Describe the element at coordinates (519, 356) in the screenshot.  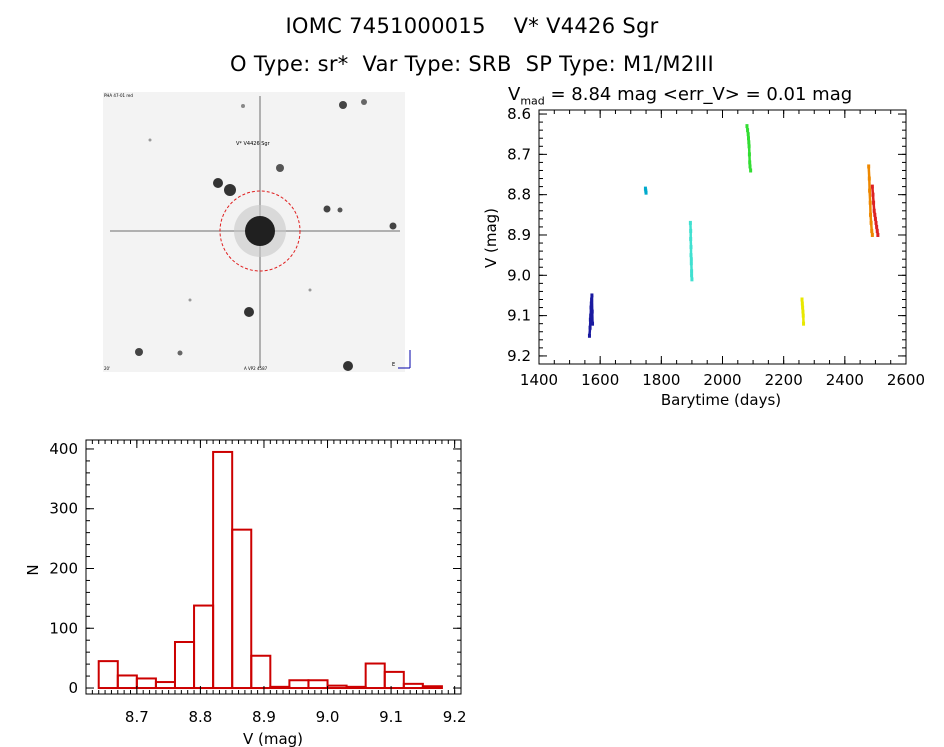
I see `lc-ytick-label: 9.2` at that location.